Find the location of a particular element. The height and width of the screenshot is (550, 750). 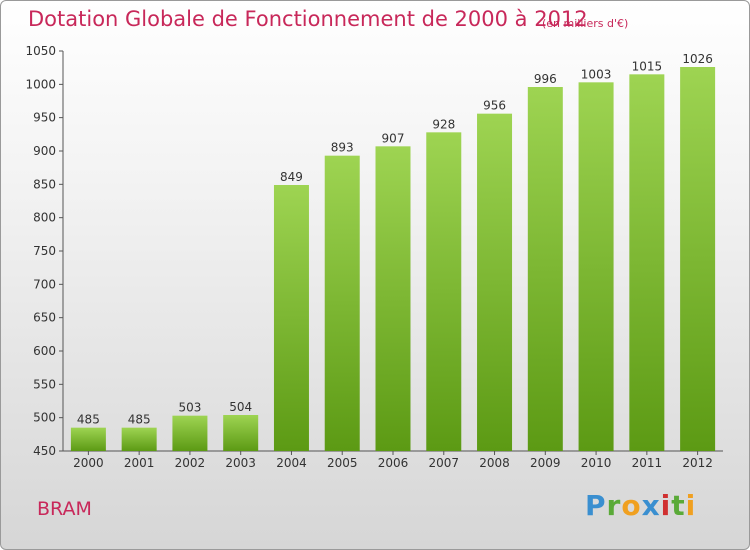

y-tick-label: 500 is located at coordinates (44, 418).